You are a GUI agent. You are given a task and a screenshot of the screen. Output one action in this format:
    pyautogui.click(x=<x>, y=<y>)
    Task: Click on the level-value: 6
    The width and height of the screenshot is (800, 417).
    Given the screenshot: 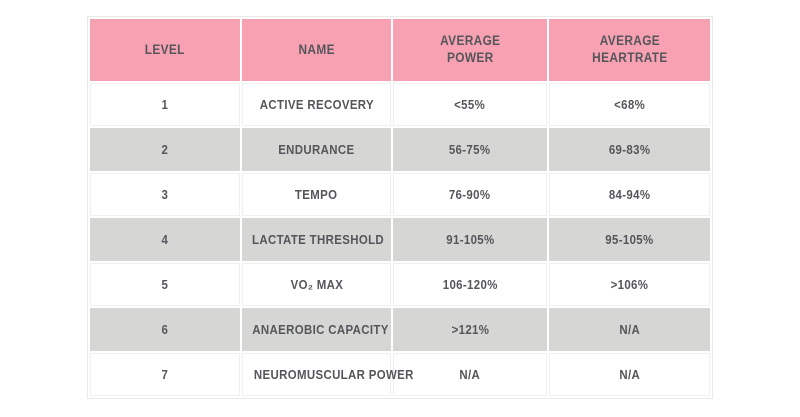 What is the action you would take?
    pyautogui.click(x=165, y=329)
    